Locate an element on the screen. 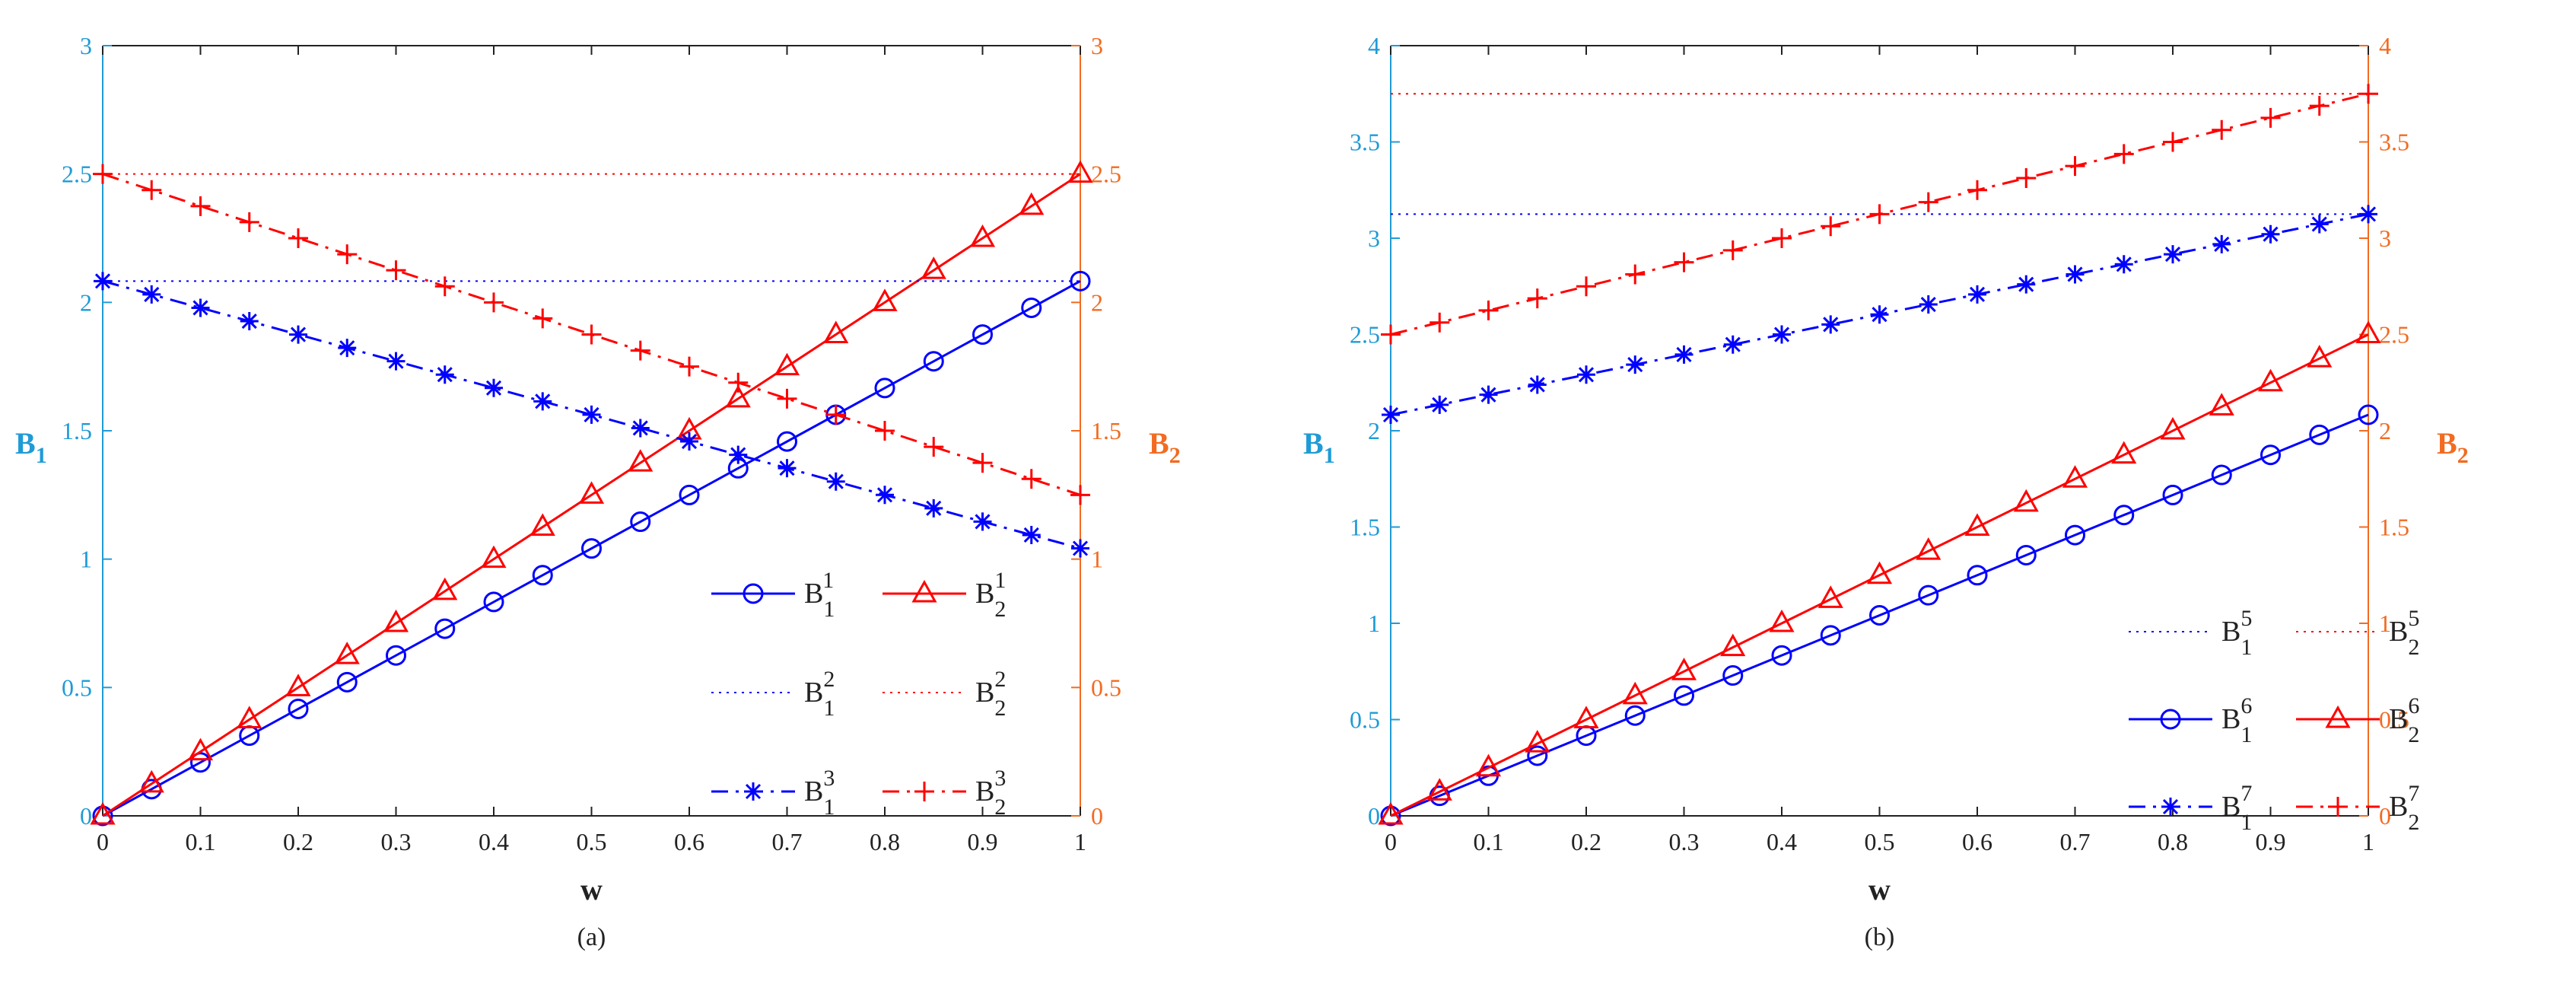  left-y-tick-label: 3 is located at coordinates (86, 45).